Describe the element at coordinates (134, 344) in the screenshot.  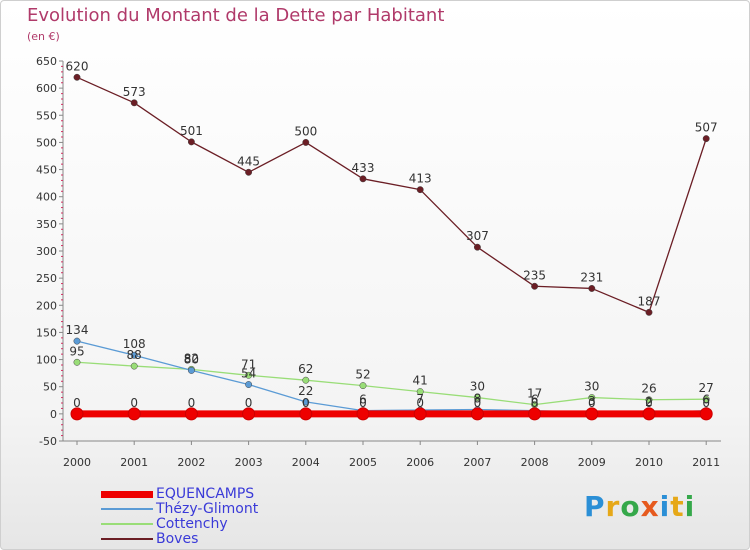
I see `data-label: 108` at that location.